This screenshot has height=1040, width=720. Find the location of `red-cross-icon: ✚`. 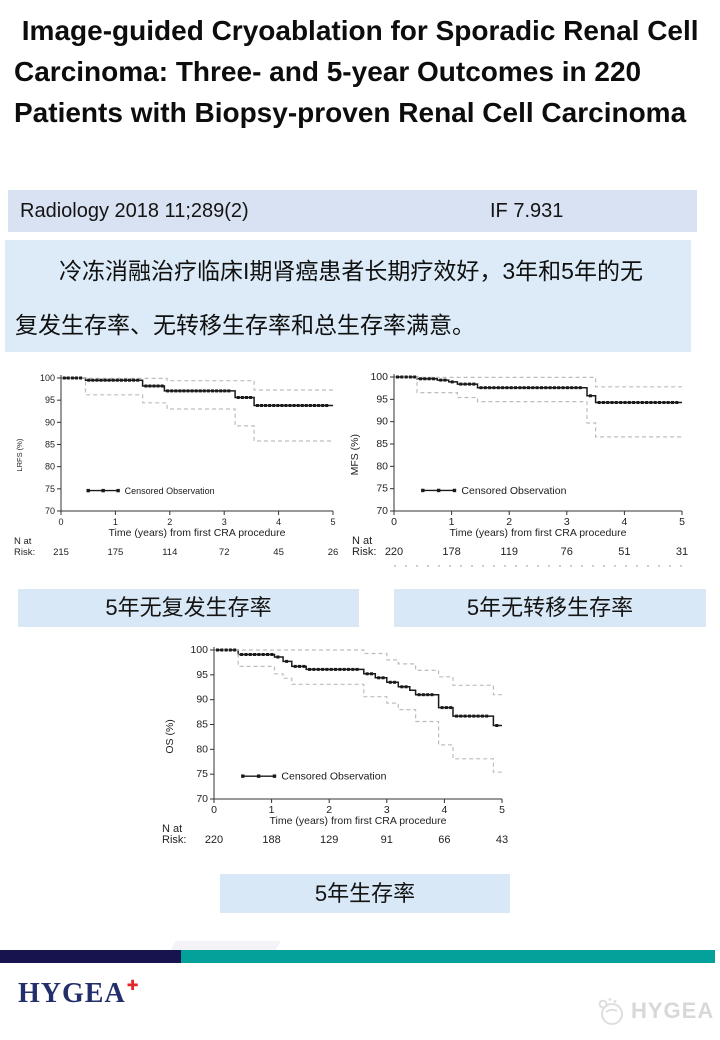

red-cross-icon: ✚ is located at coordinates (133, 986).